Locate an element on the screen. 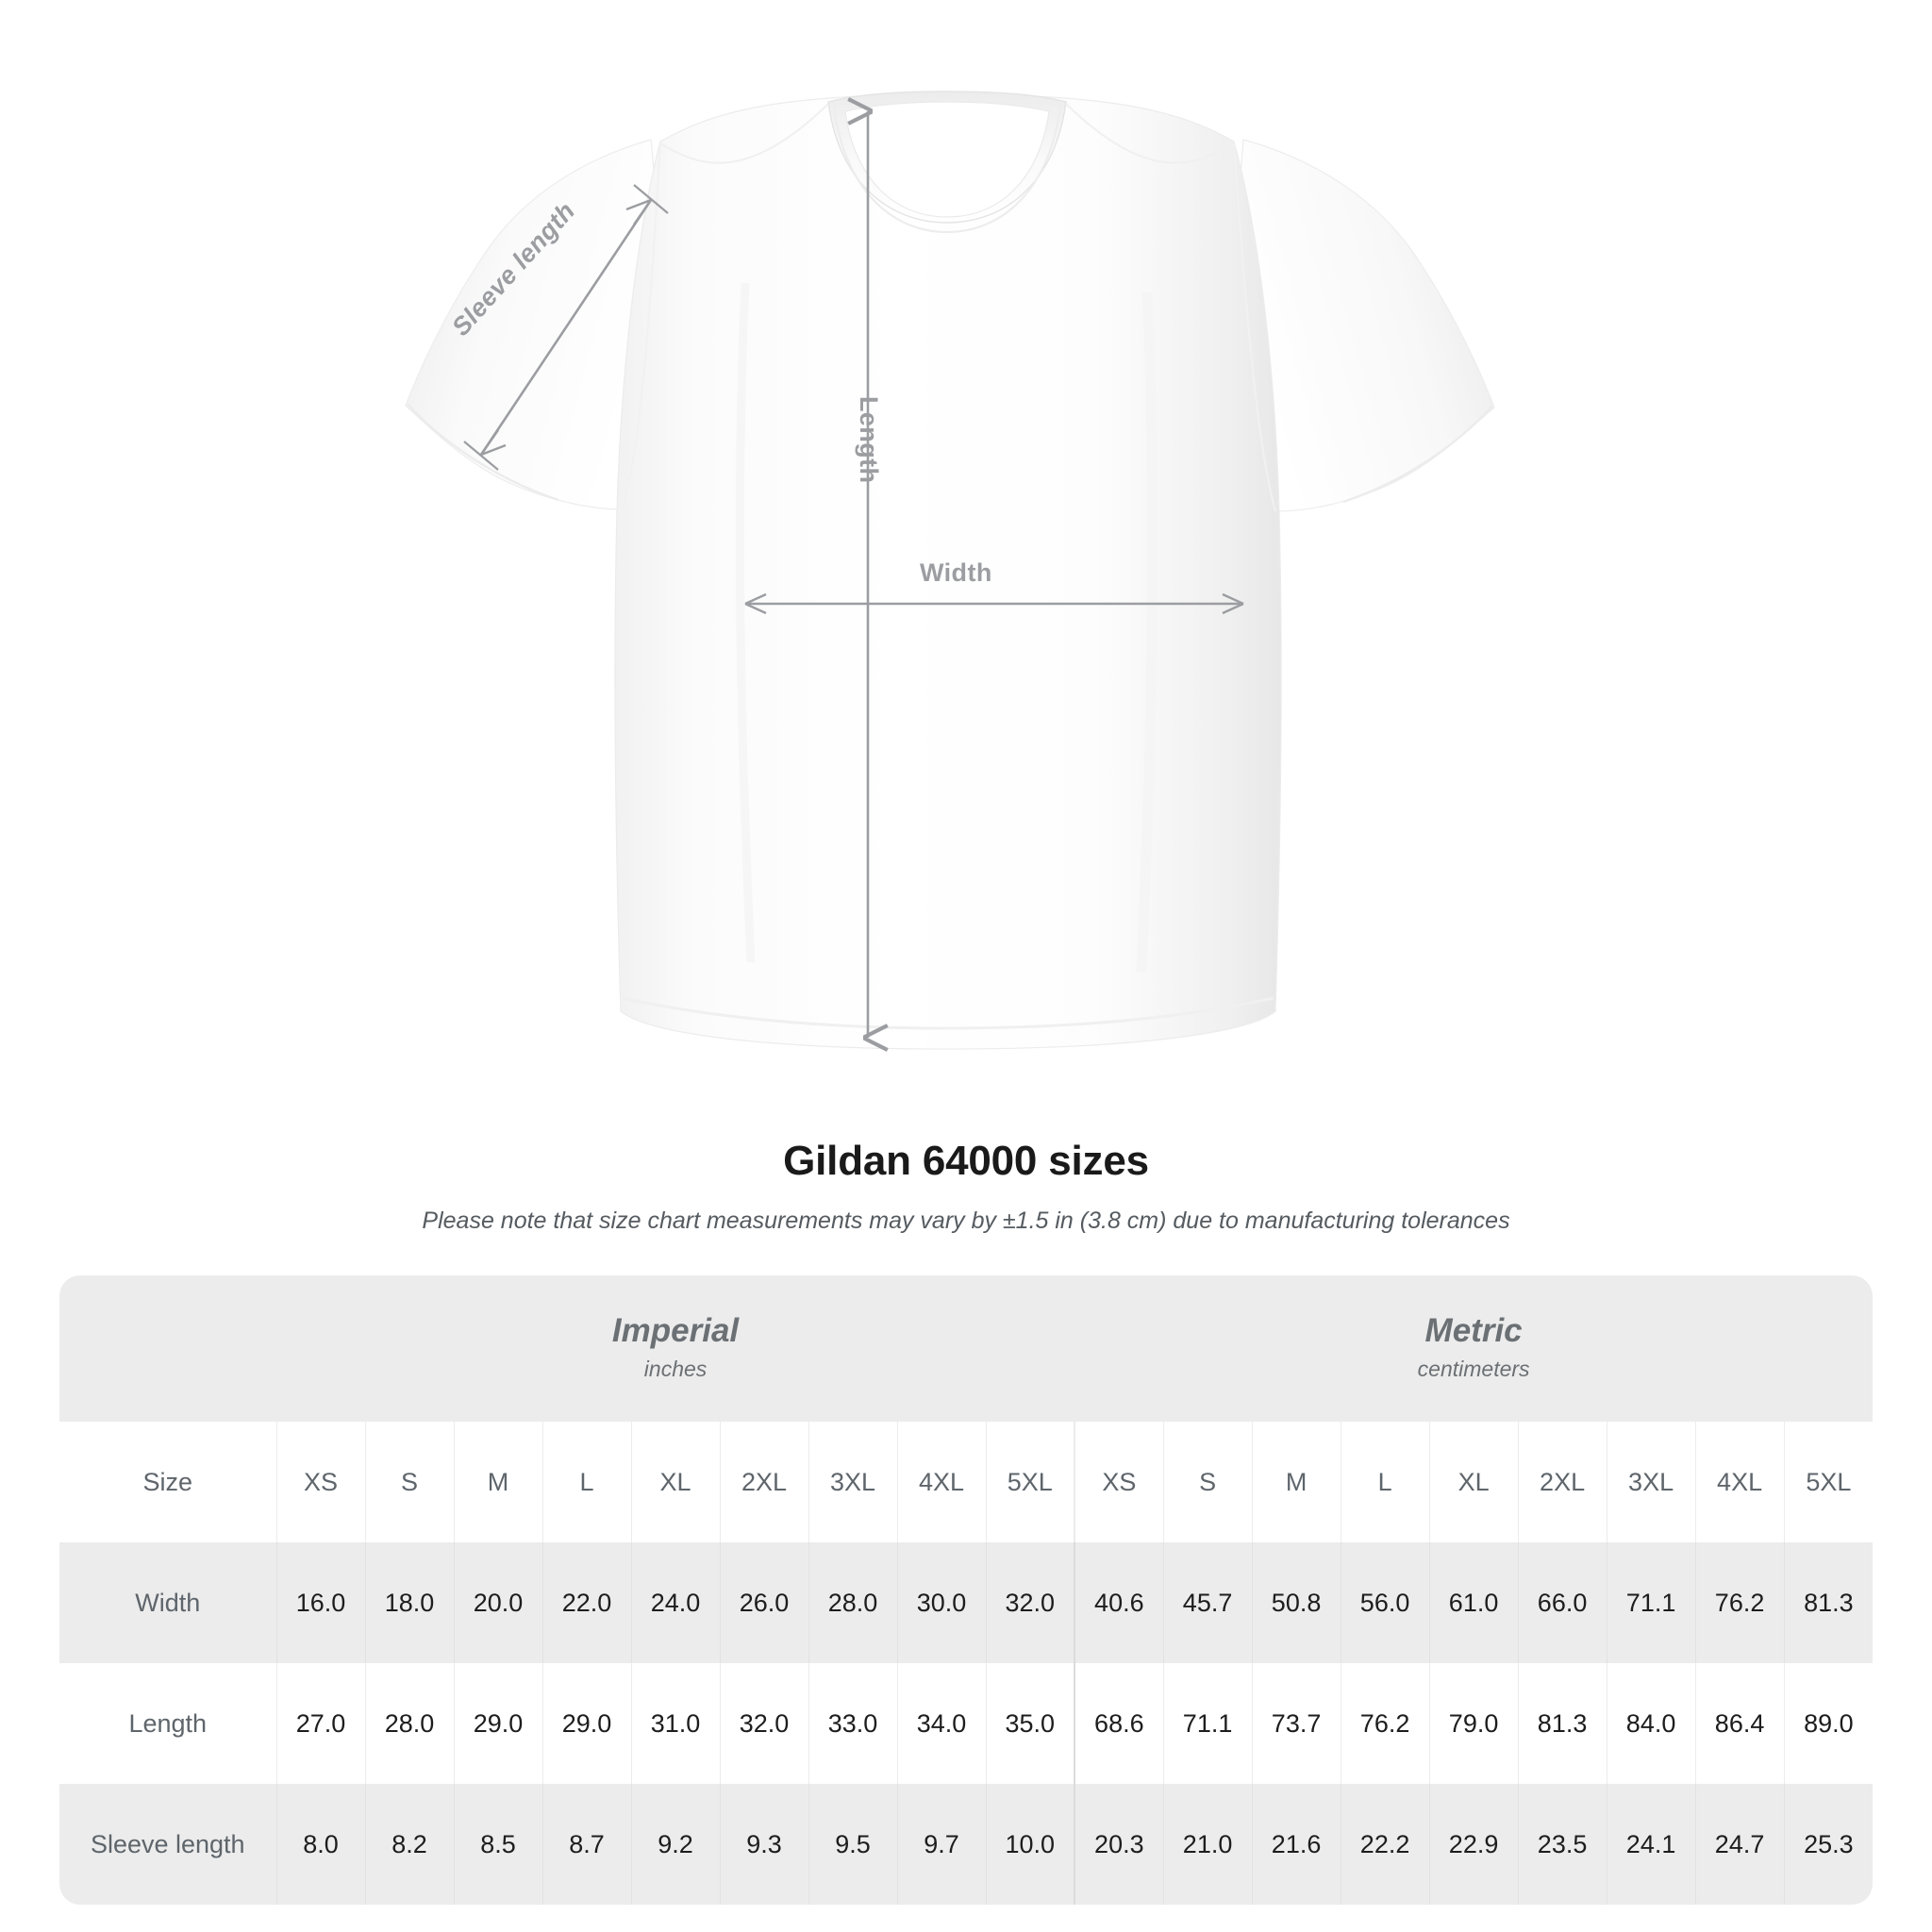 The width and height of the screenshot is (1932, 1932). size-header-imperial-2: M is located at coordinates (499, 1482).